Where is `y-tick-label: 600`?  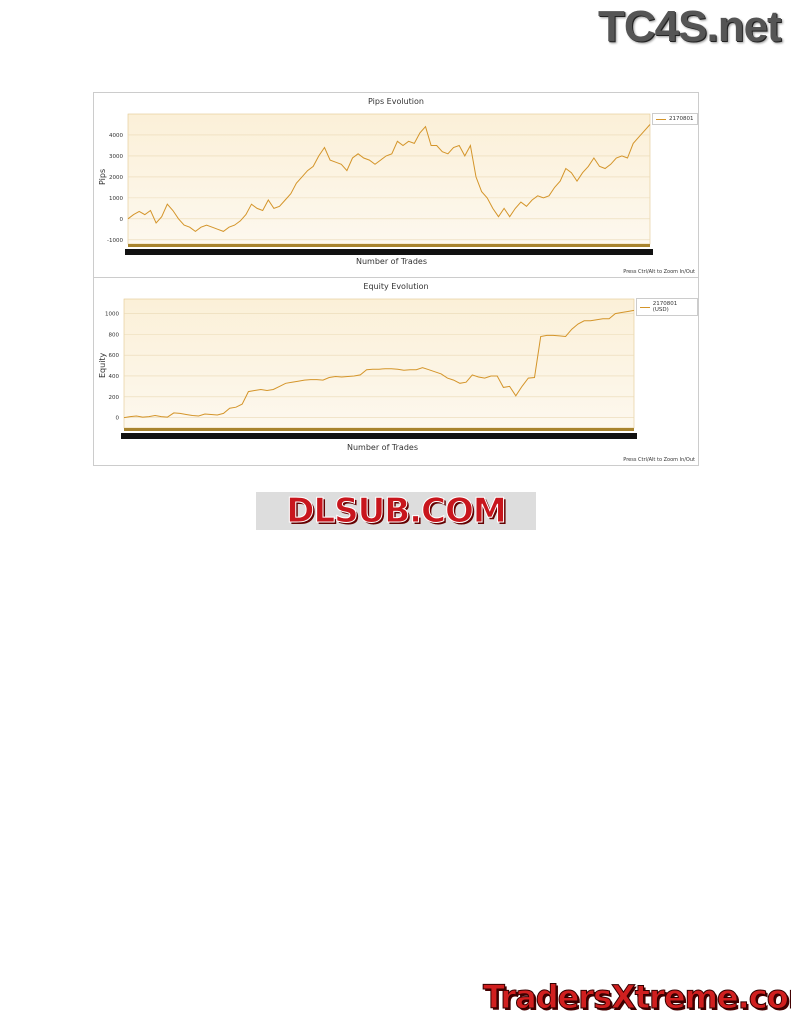
y-tick-label: 600 is located at coordinates (114, 356).